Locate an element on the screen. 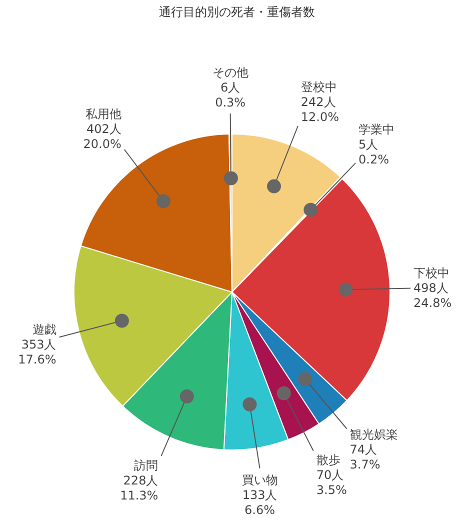 This screenshot has height=522, width=474. data-label: 228人 11.3% is located at coordinates (139, 488).